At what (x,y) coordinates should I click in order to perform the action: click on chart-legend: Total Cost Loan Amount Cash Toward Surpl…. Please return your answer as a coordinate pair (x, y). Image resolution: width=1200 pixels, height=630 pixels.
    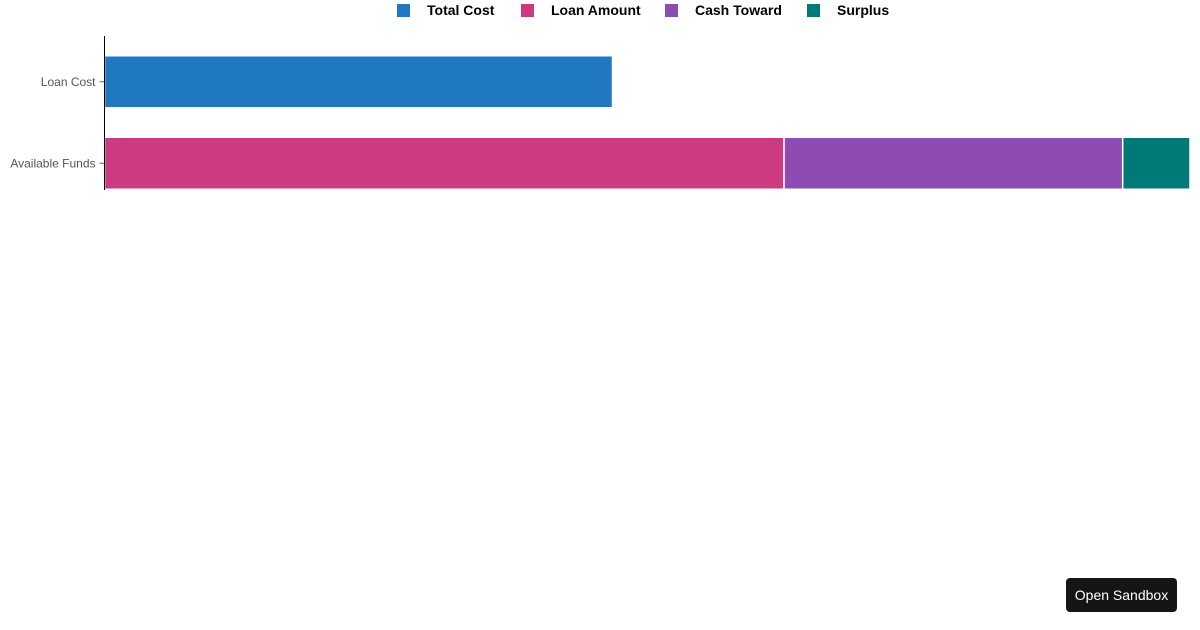
    Looking at the image, I should click on (600, 11).